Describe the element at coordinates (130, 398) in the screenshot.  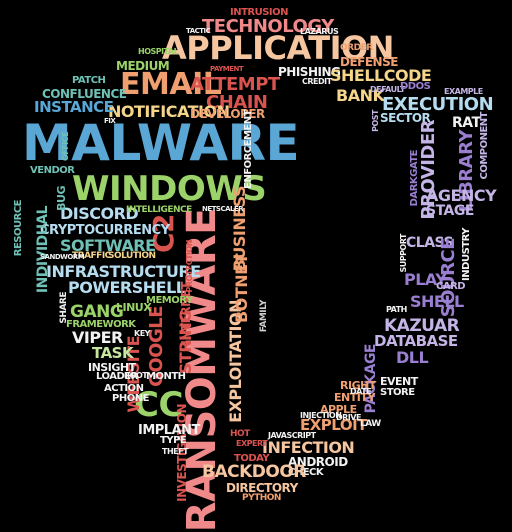
I see `word-phone: PHONE` at that location.